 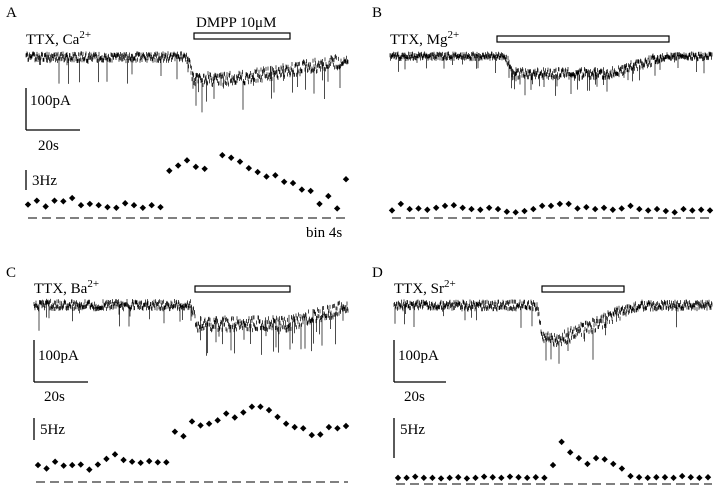 I want to click on drug-bar-d, so click(x=583, y=289).